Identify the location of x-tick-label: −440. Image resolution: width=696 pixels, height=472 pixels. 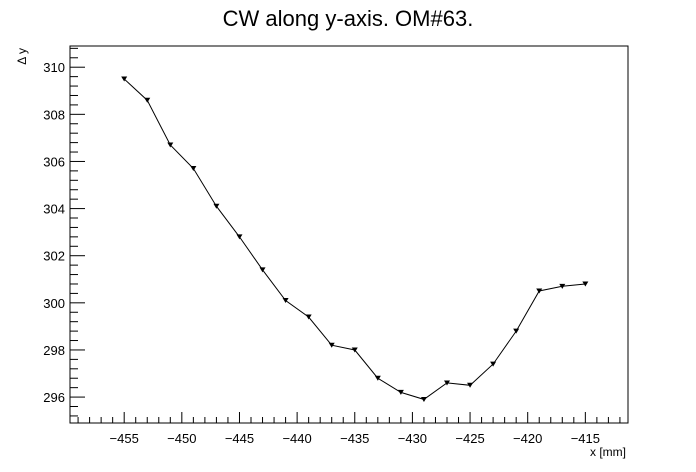
(296, 438).